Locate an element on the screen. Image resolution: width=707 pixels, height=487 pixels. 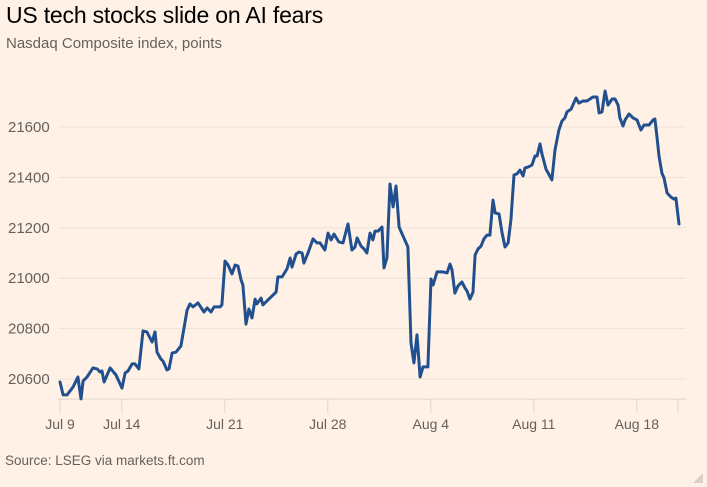
x-tick-label: Jul 28 is located at coordinates (328, 424).